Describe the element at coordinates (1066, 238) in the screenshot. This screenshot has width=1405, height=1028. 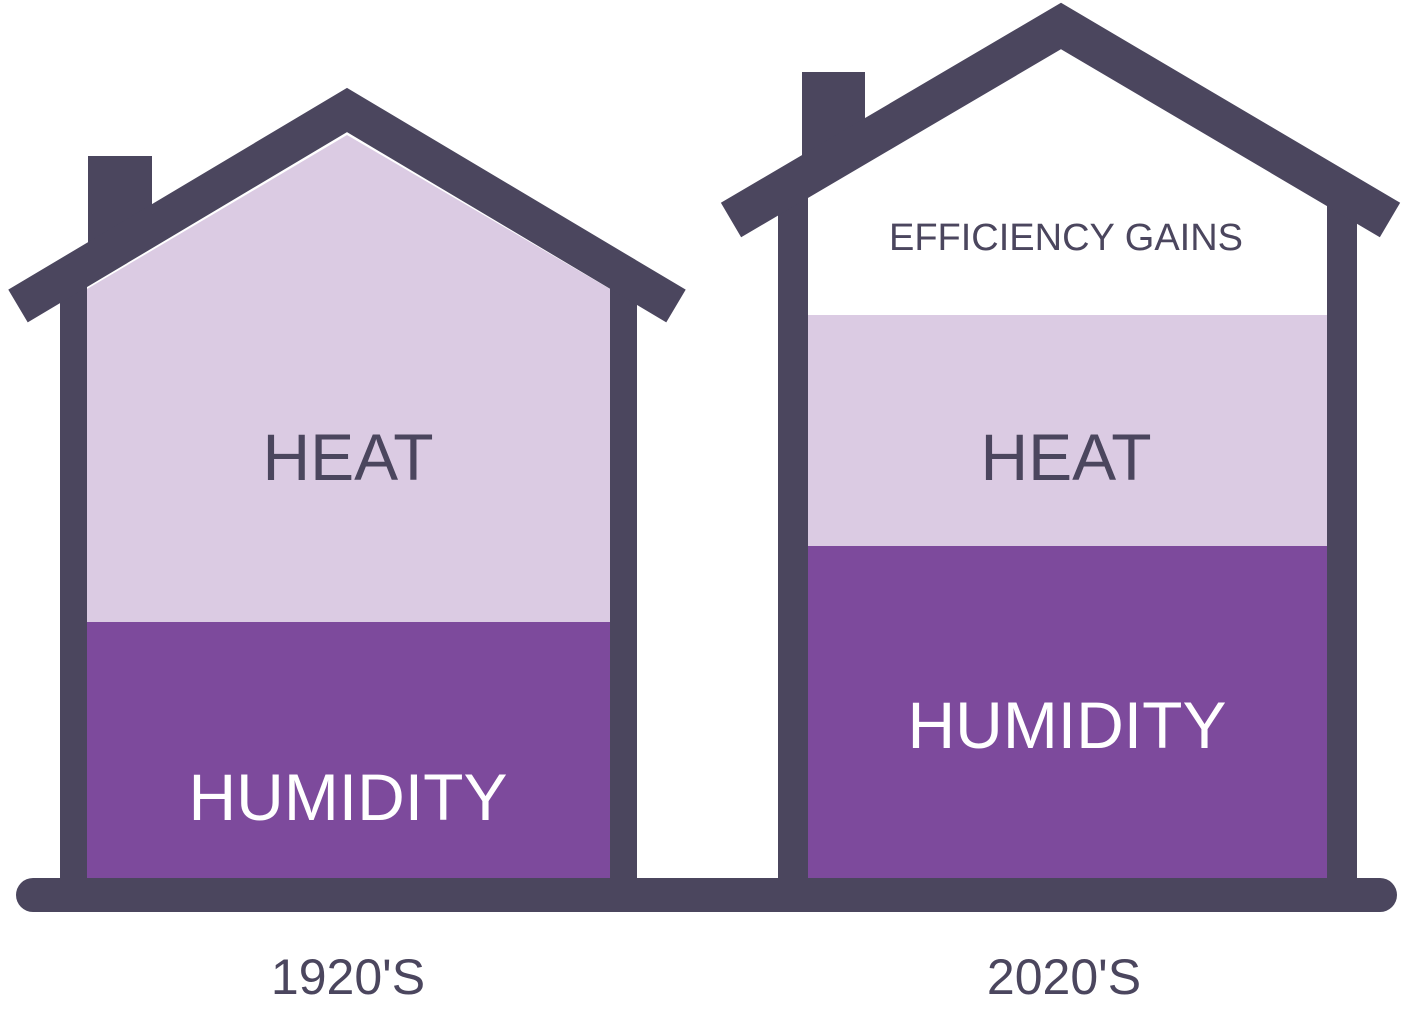
I see `house-2020s-efficiency-label: EFFICIENCY GAINS` at that location.